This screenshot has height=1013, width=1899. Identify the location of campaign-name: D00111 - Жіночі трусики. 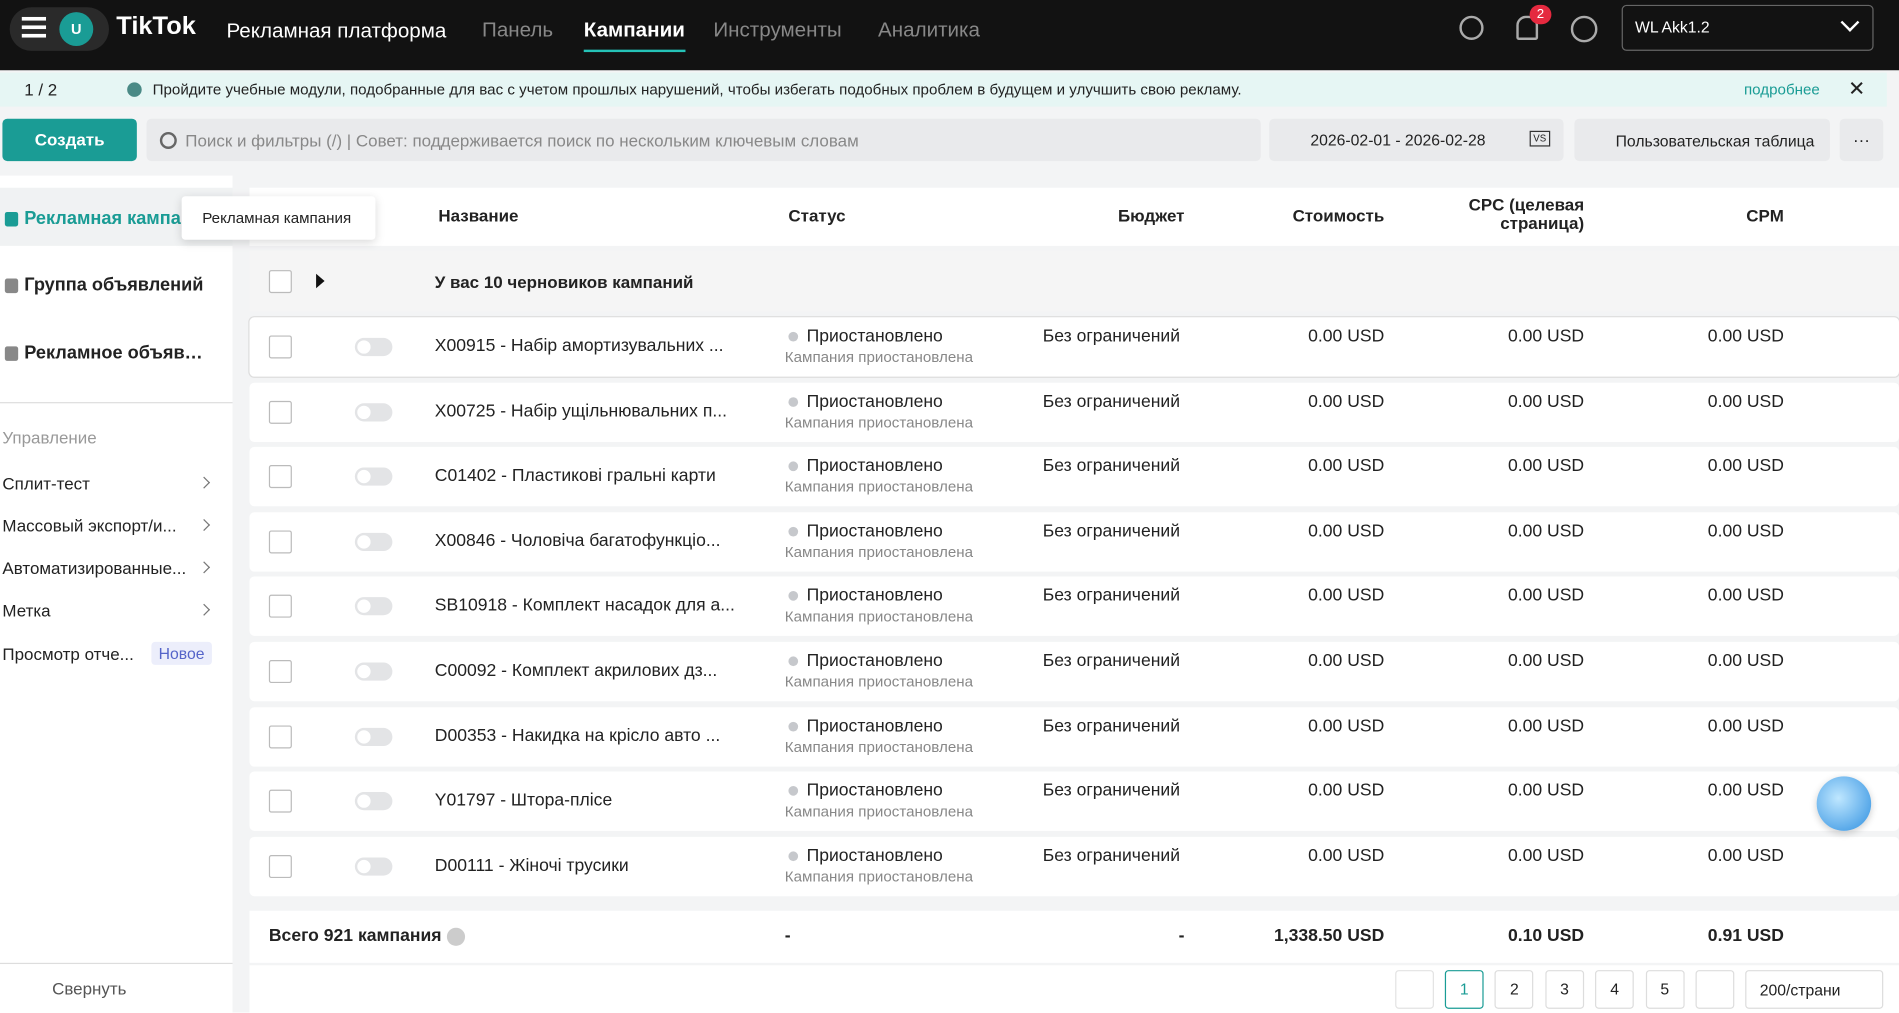
(531, 866).